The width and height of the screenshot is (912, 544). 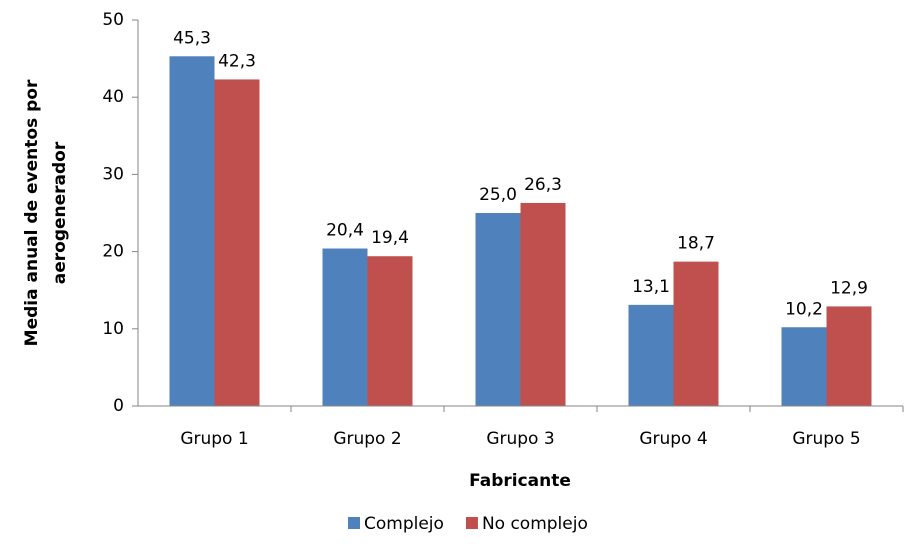 I want to click on value-label: 19,4, so click(x=390, y=238).